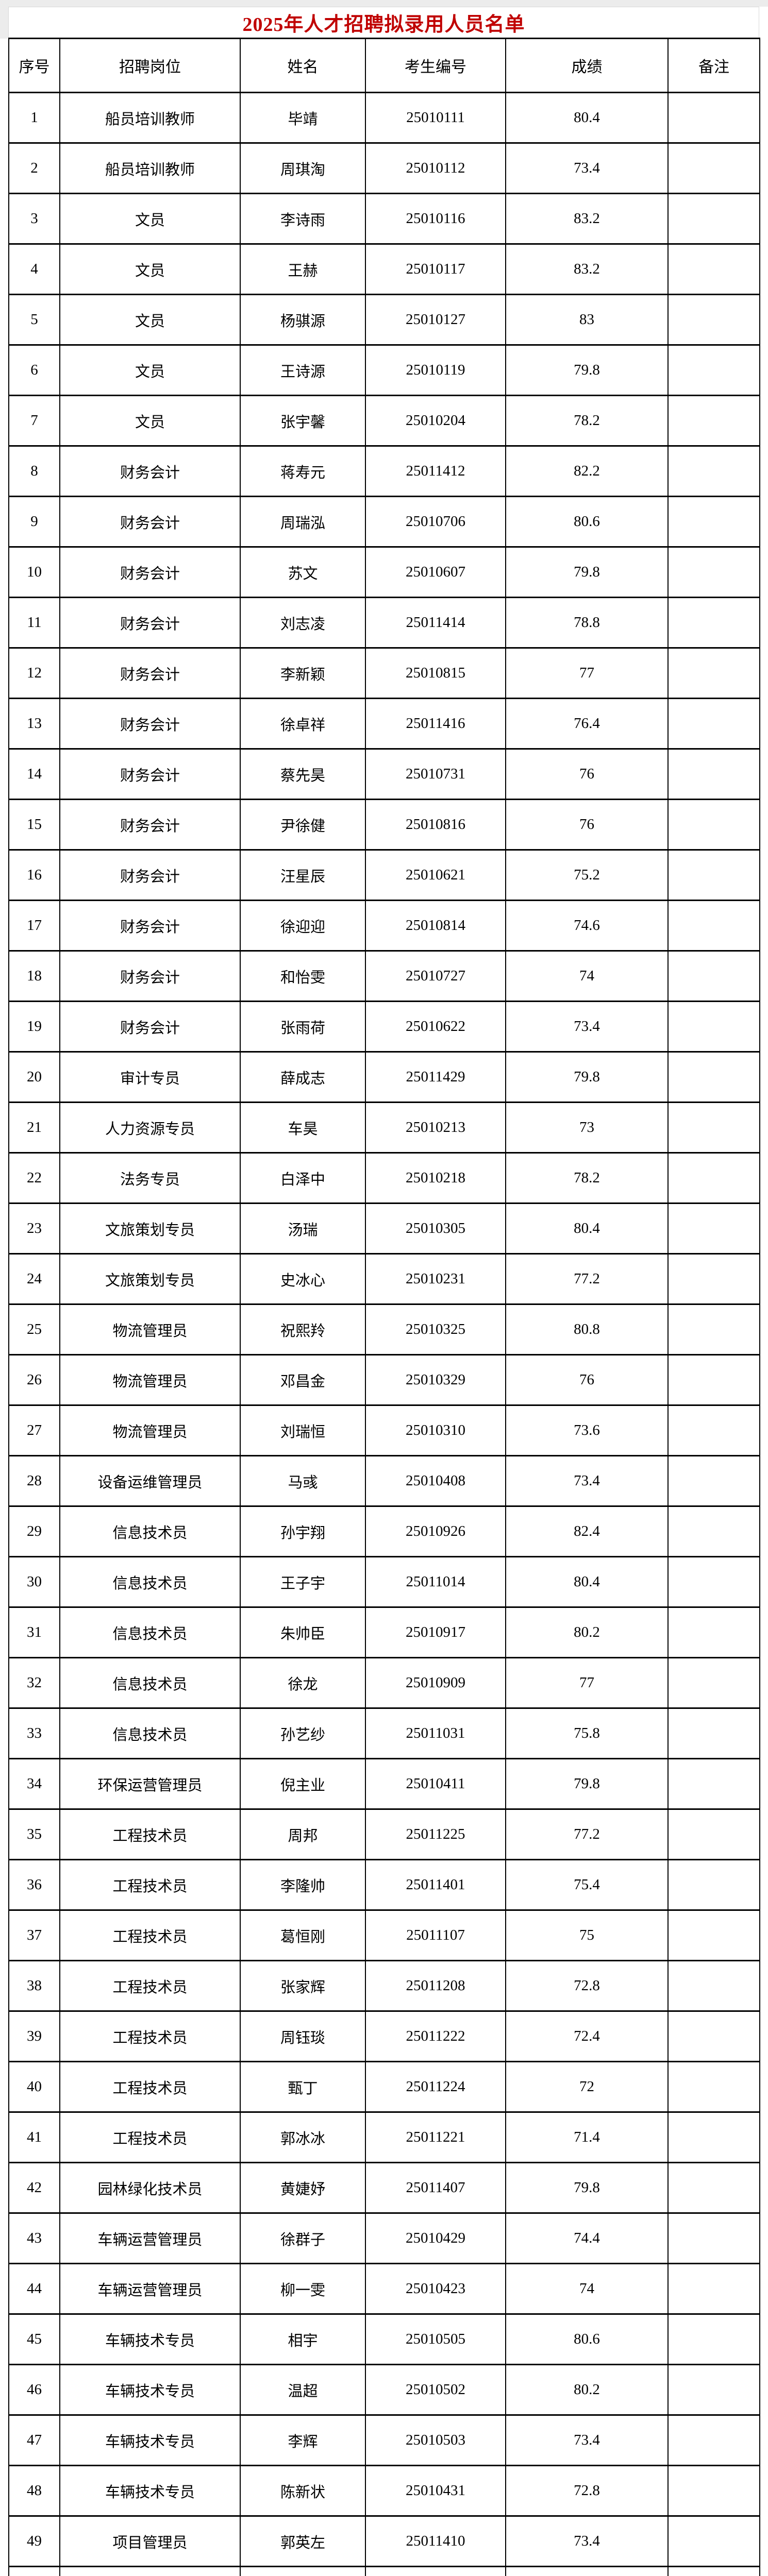 The width and height of the screenshot is (768, 2576). What do you see at coordinates (384, 926) in the screenshot?
I see `table-row: 17 财务会计 徐迎迎 25010814 74.6` at bounding box center [384, 926].